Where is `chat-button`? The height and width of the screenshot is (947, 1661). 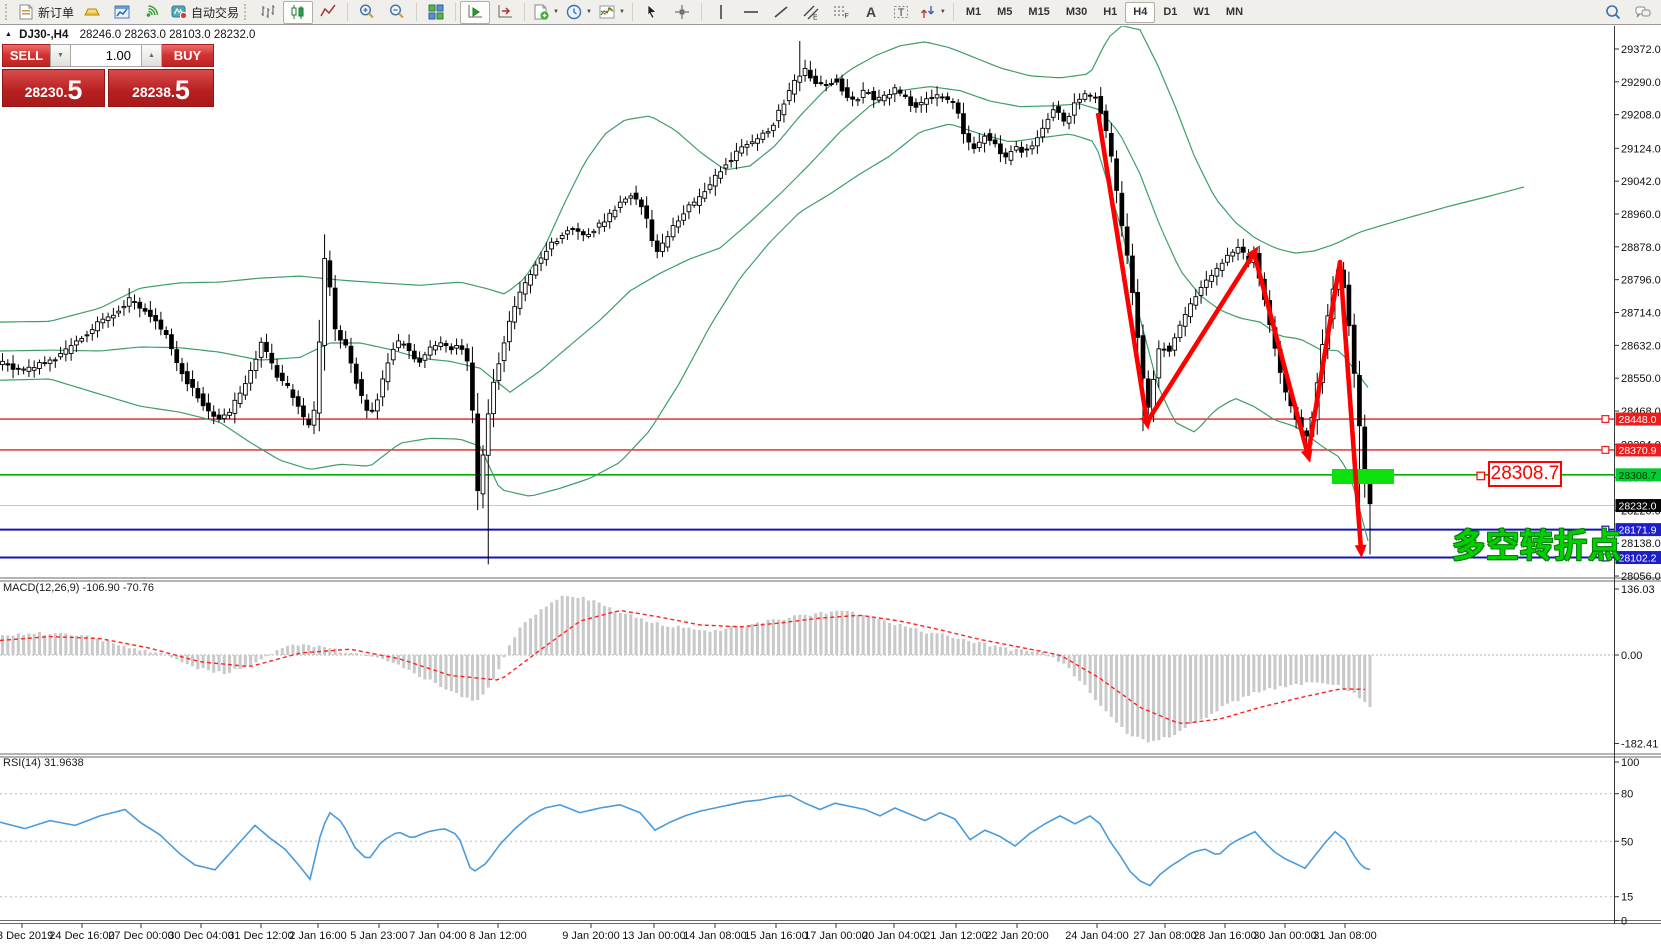
chat-button is located at coordinates (1643, 12).